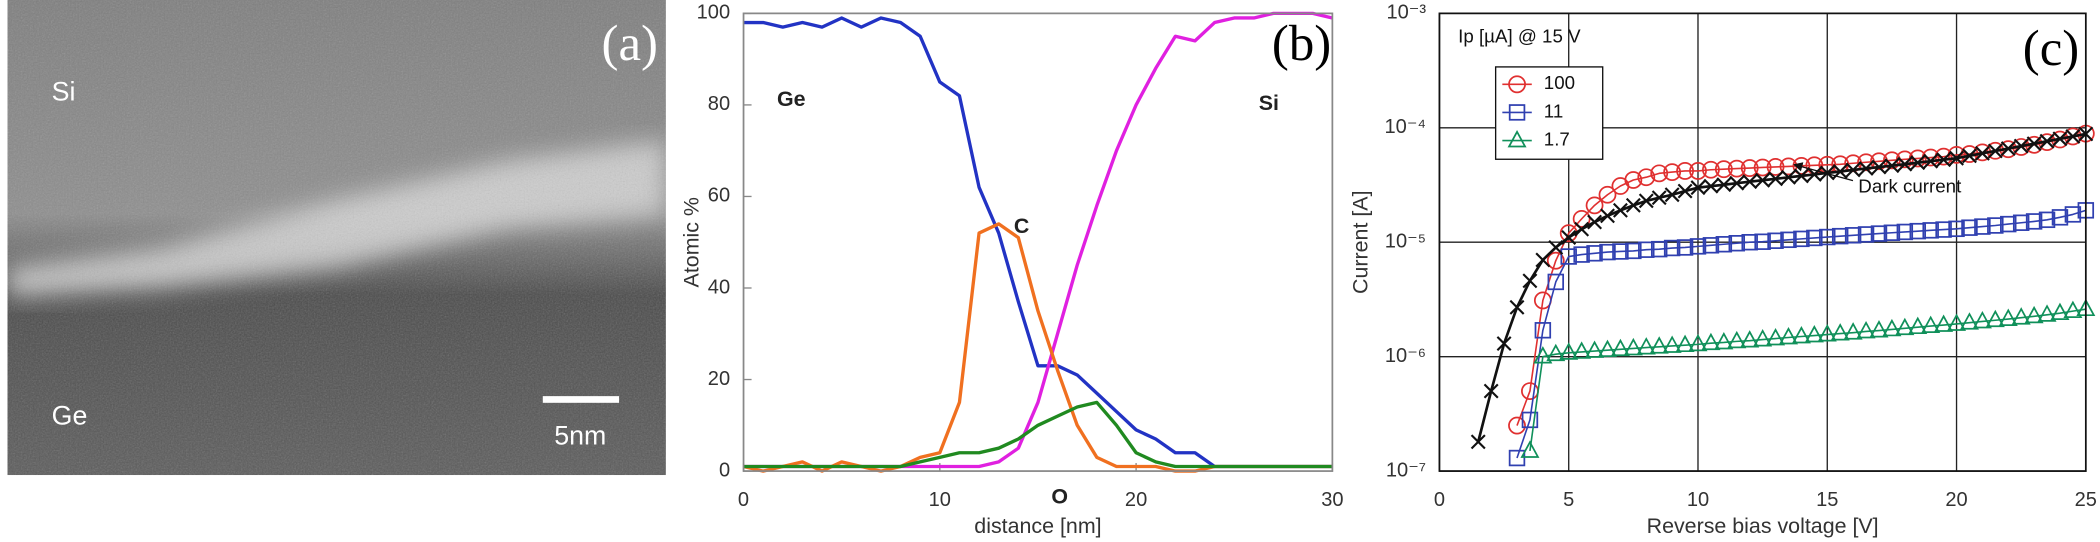 This screenshot has width=2100, height=542. What do you see at coordinates (1301, 43) in the screenshot?
I see `panel-label: (b)` at bounding box center [1301, 43].